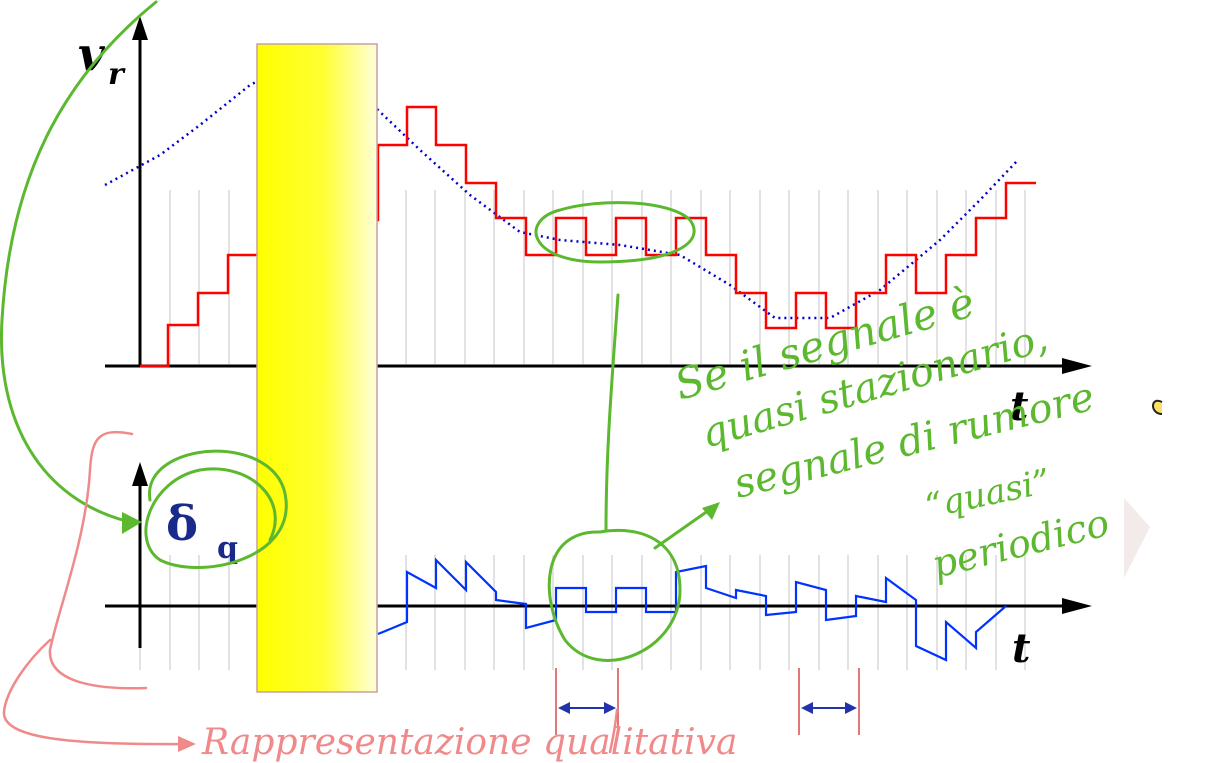 This screenshot has height=763, width=1207. Describe the element at coordinates (1157, 407) in the screenshot. I see `small-mark` at that location.